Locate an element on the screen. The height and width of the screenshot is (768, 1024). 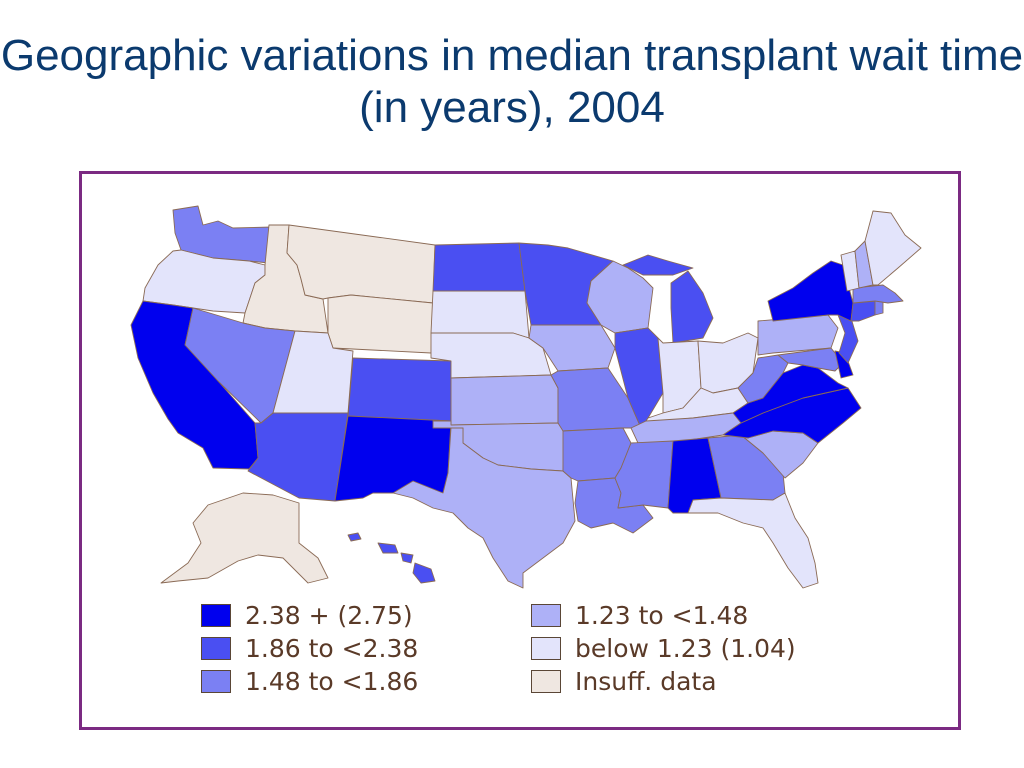
state-nm is located at coordinates (393, 458).